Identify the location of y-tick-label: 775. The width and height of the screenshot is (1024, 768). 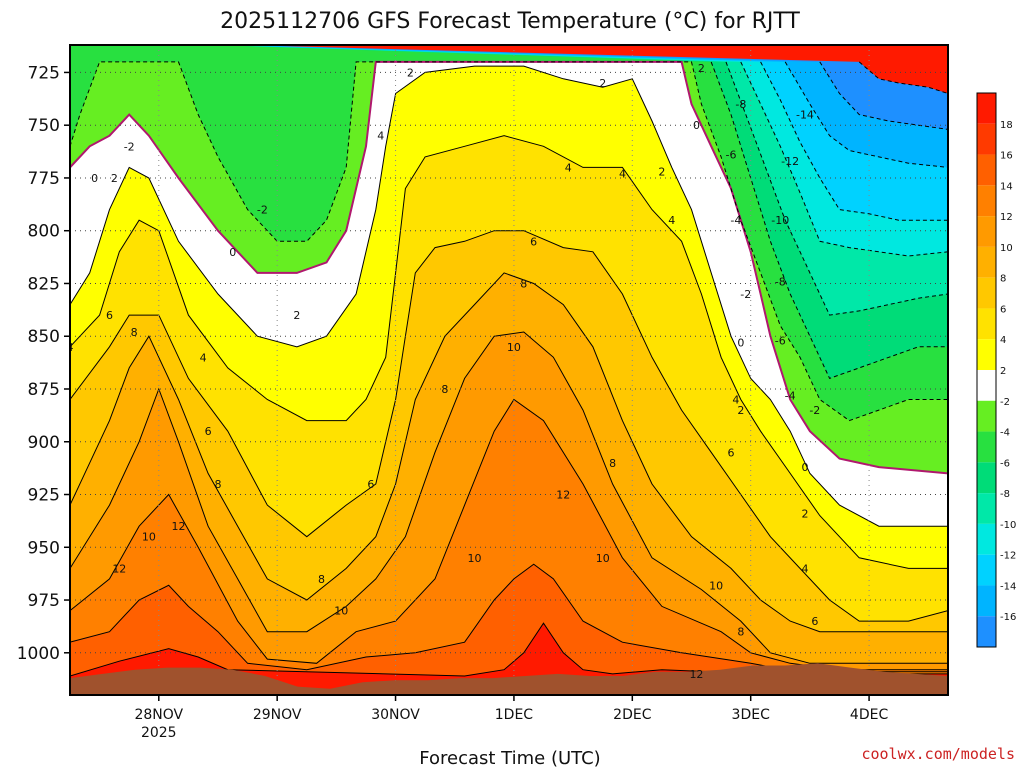
(44, 179).